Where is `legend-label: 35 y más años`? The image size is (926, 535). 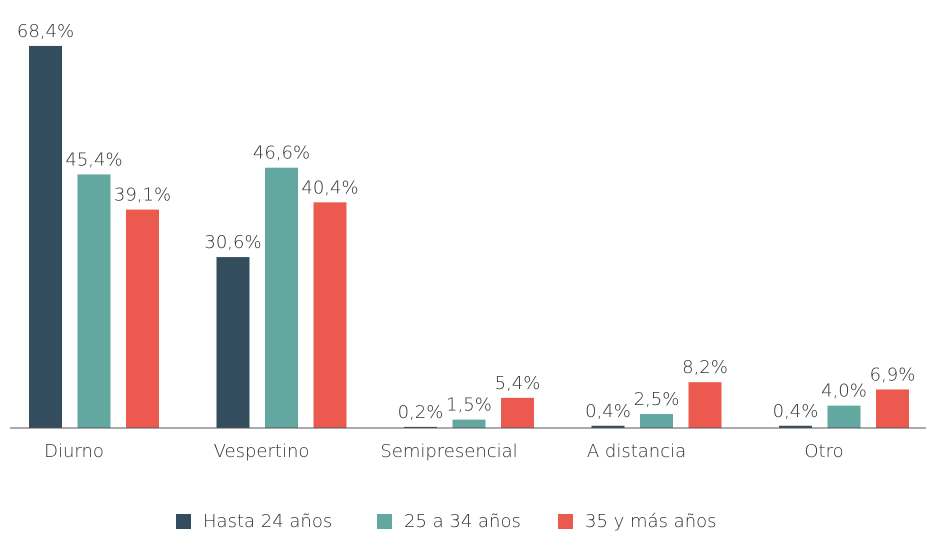 legend-label: 35 y más años is located at coordinates (651, 521).